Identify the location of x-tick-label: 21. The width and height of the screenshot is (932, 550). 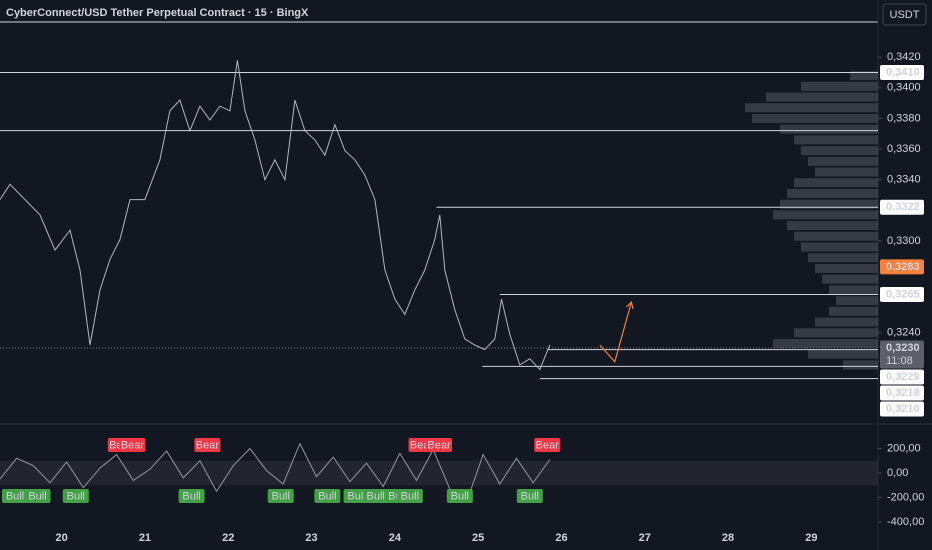
(145, 538).